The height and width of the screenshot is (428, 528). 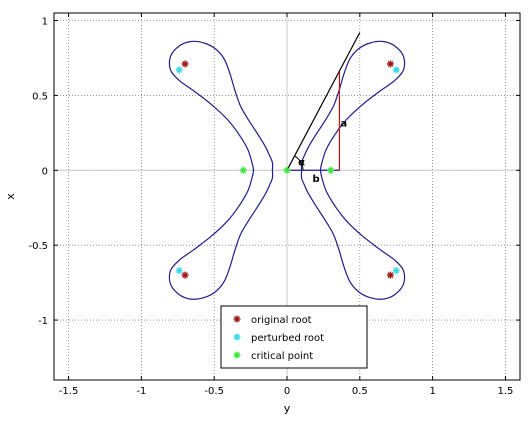 What do you see at coordinates (43, 321) in the screenshot?
I see `y-tick-label: -1` at bounding box center [43, 321].